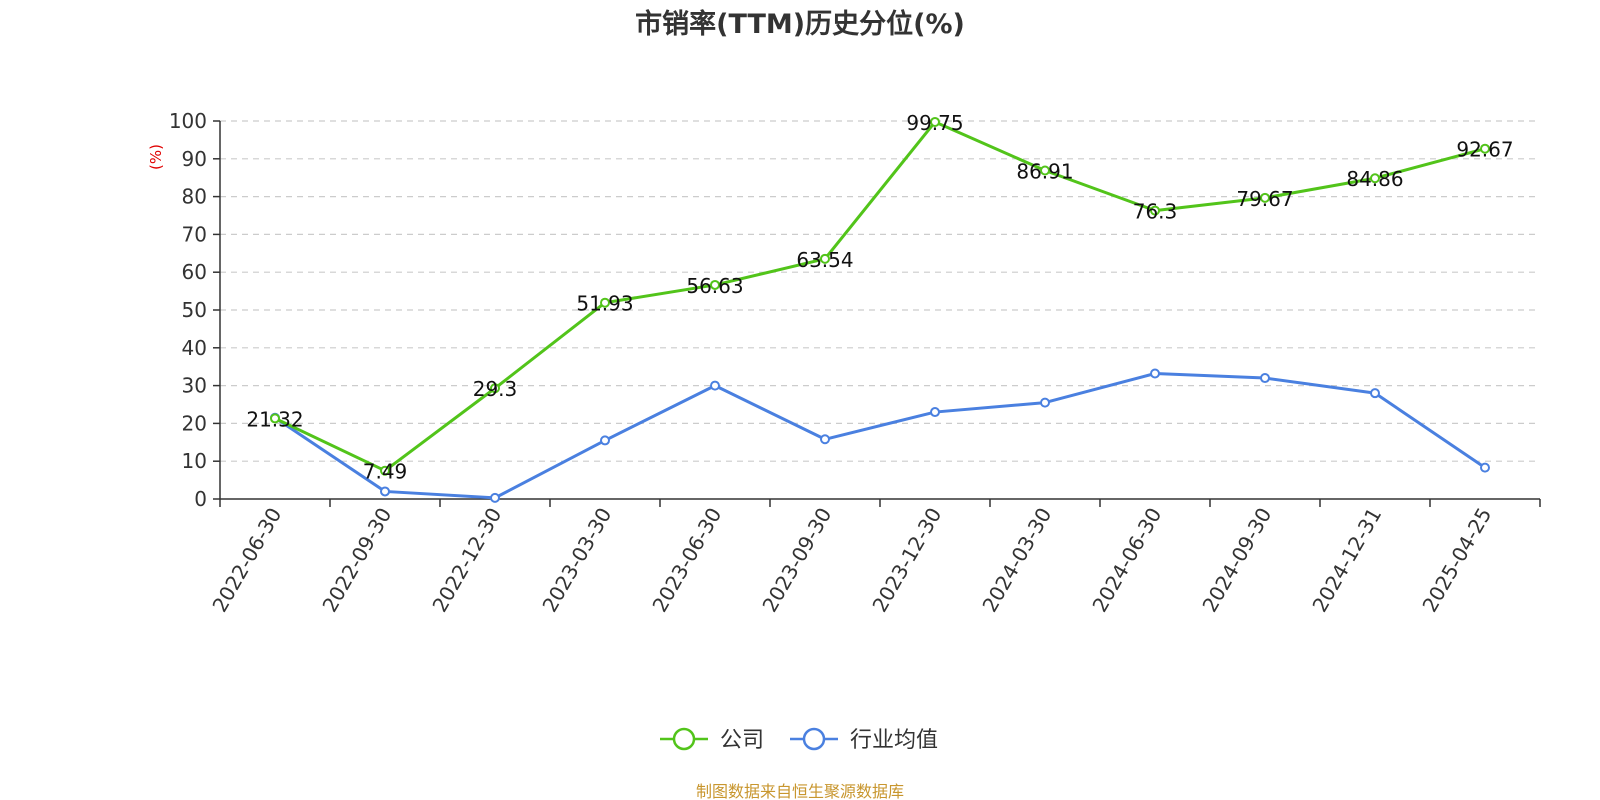 The width and height of the screenshot is (1600, 800). What do you see at coordinates (576, 560) in the screenshot?
I see `x-tick-label: 2023-03-30` at bounding box center [576, 560].